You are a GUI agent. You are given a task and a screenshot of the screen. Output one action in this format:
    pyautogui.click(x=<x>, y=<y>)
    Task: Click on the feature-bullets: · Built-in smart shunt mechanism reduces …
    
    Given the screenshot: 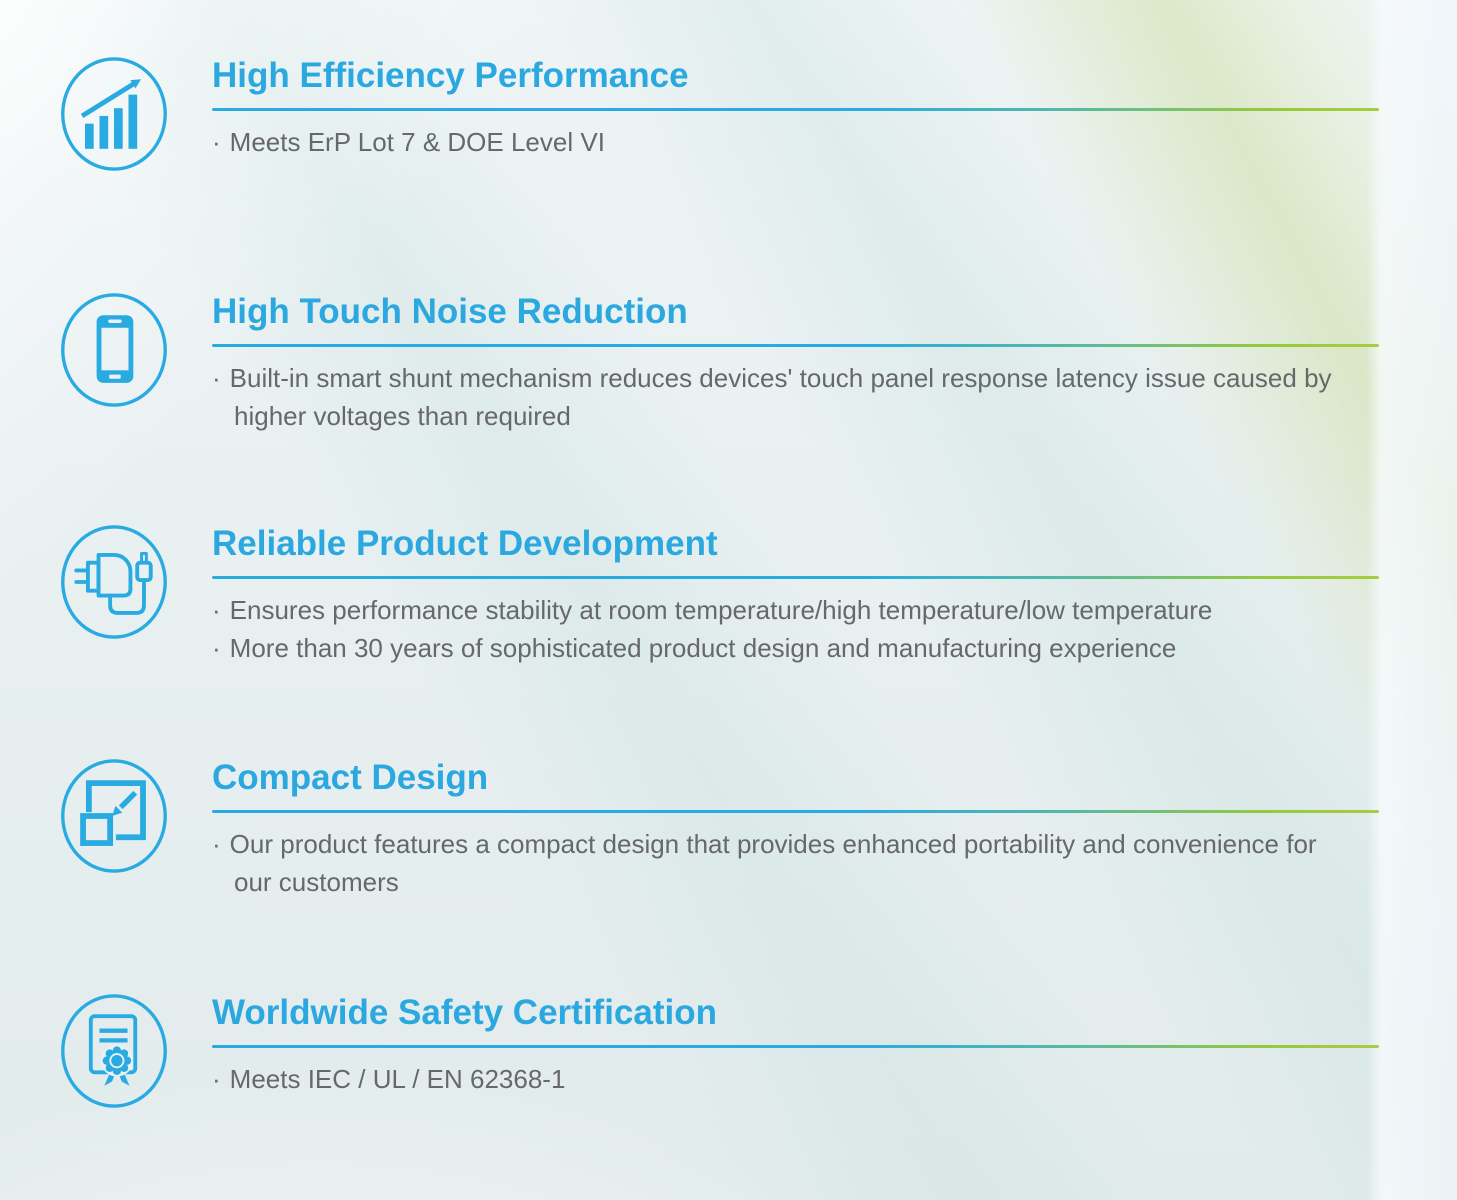 What is the action you would take?
    pyautogui.click(x=802, y=397)
    